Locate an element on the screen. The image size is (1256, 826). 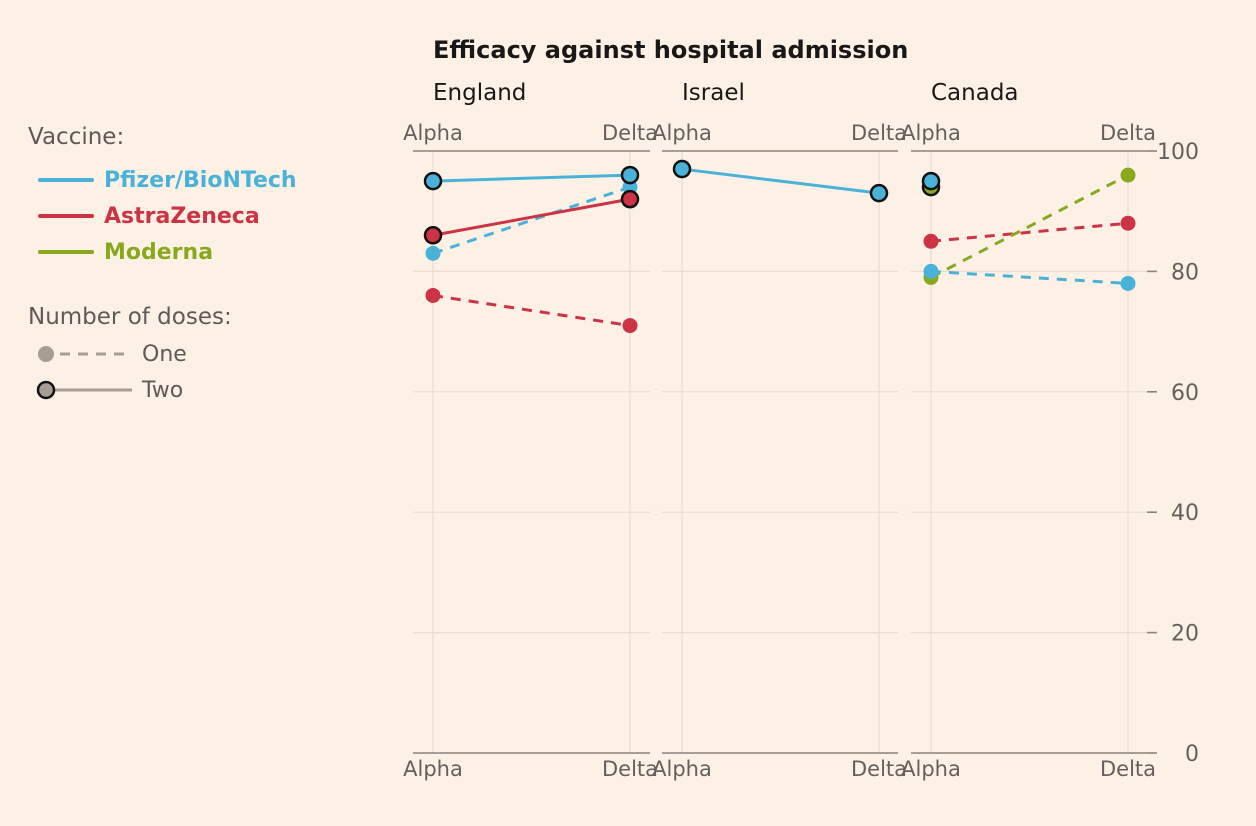
legend-label: AstraZeneca is located at coordinates (182, 216).